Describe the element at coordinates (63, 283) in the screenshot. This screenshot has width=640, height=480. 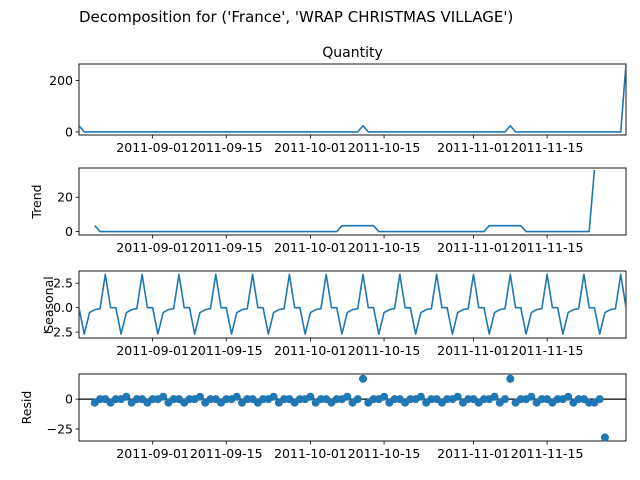
I see `y-tick-label: 2.5` at that location.